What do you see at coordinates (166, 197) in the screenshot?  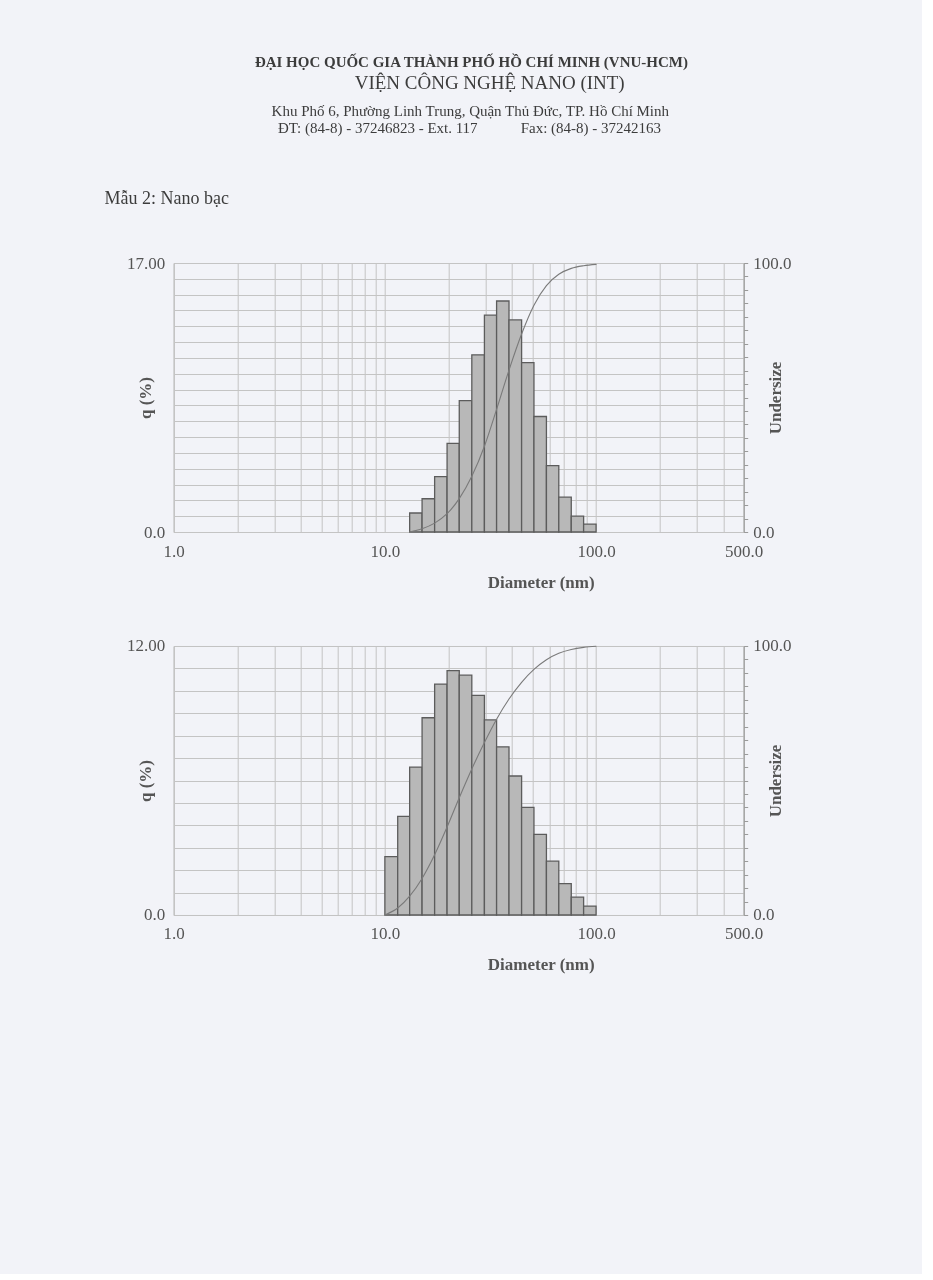 I see `text: Mẫu 2: Nano bạc` at bounding box center [166, 197].